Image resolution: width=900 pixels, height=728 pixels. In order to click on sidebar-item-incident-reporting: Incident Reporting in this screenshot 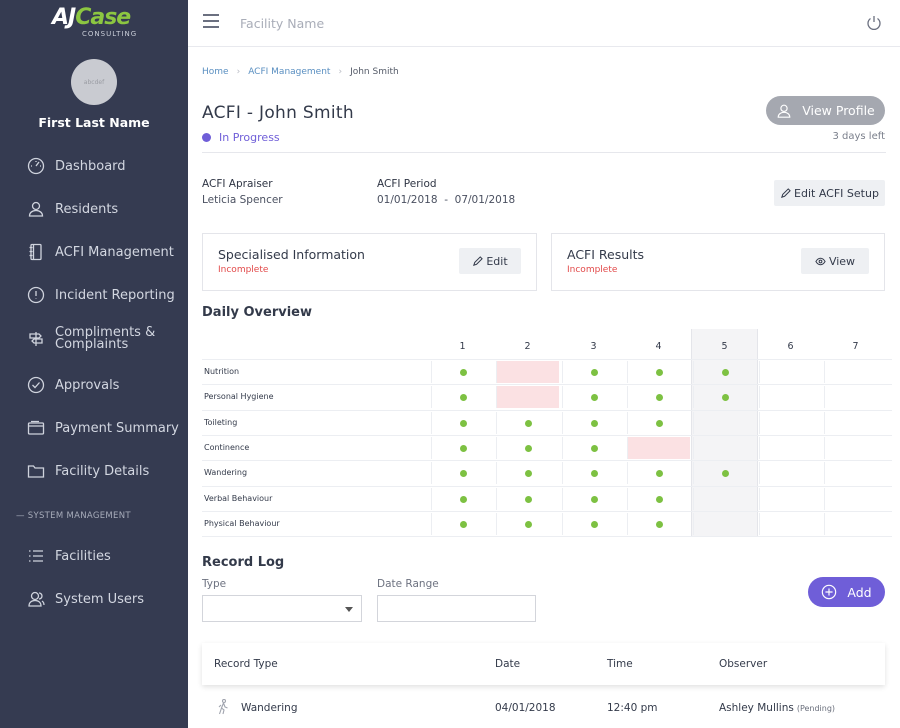, I will do `click(107, 295)`.